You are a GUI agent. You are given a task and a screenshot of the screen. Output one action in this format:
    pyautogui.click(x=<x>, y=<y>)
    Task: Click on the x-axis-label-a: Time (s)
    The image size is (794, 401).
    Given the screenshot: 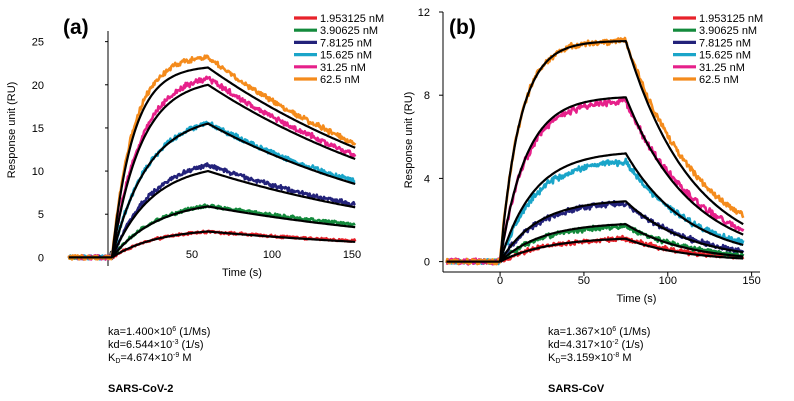 What is the action you would take?
    pyautogui.click(x=242, y=273)
    